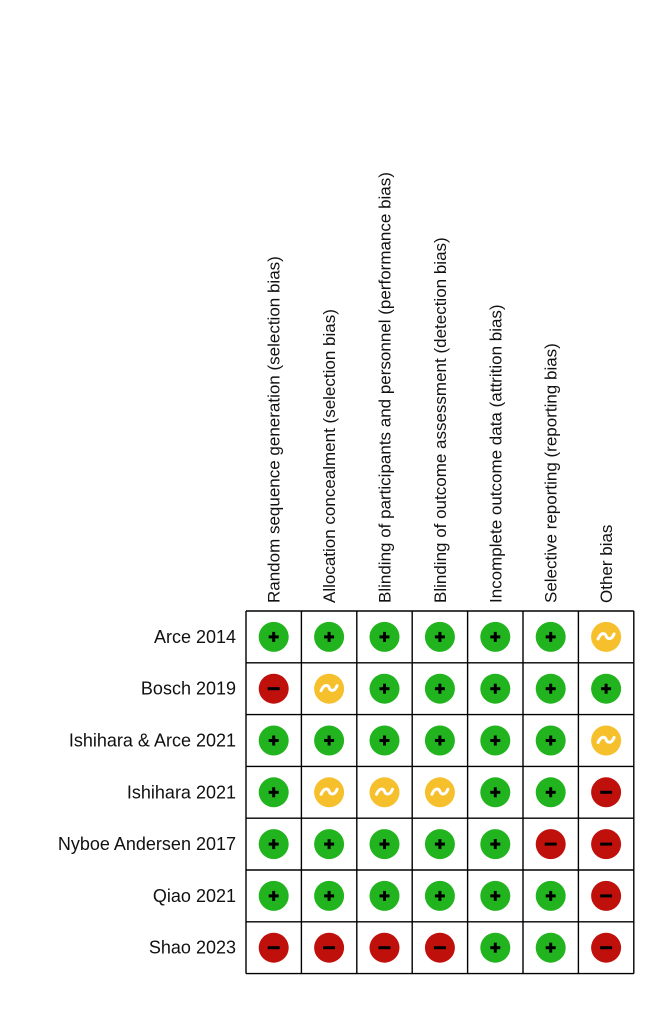 The image size is (649, 1012). Describe the element at coordinates (194, 896) in the screenshot. I see `row-label: Qiao 2021` at that location.